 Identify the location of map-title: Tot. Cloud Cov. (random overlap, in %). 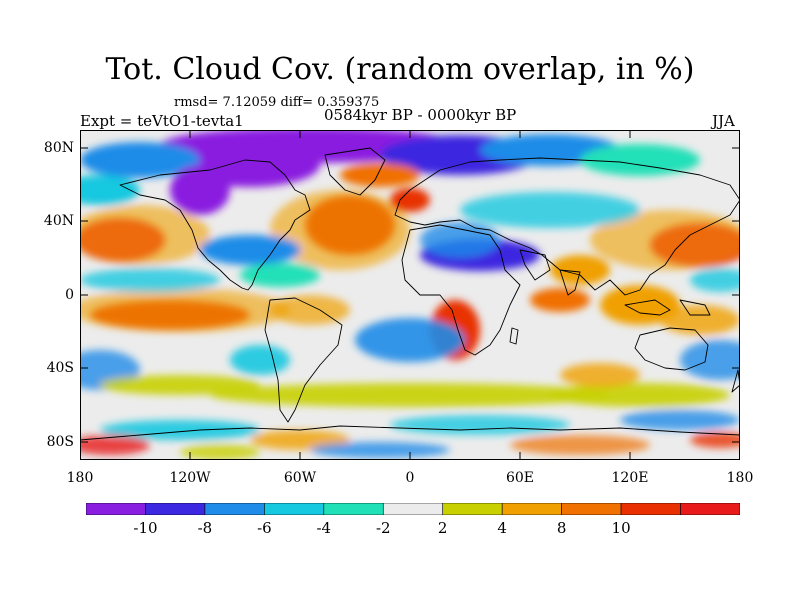
(400, 69).